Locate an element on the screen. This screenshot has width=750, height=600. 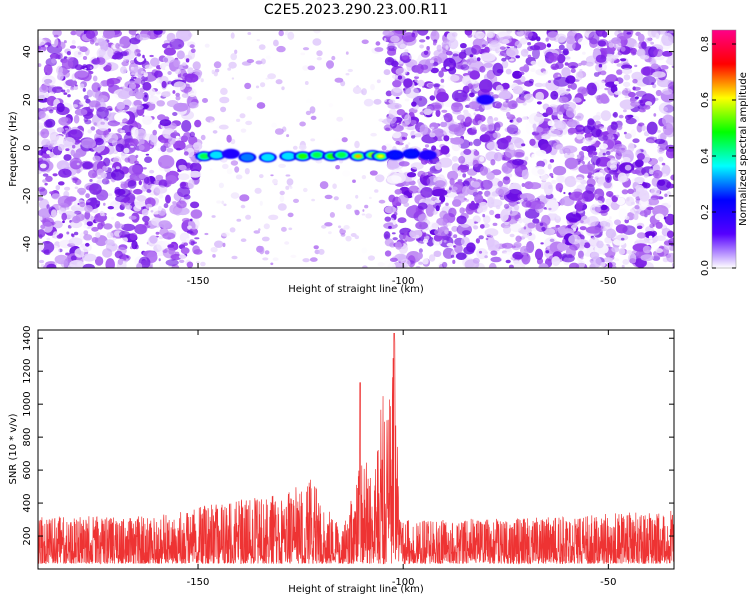
heatmap-y-tick-label: 20 is located at coordinates (27, 99).